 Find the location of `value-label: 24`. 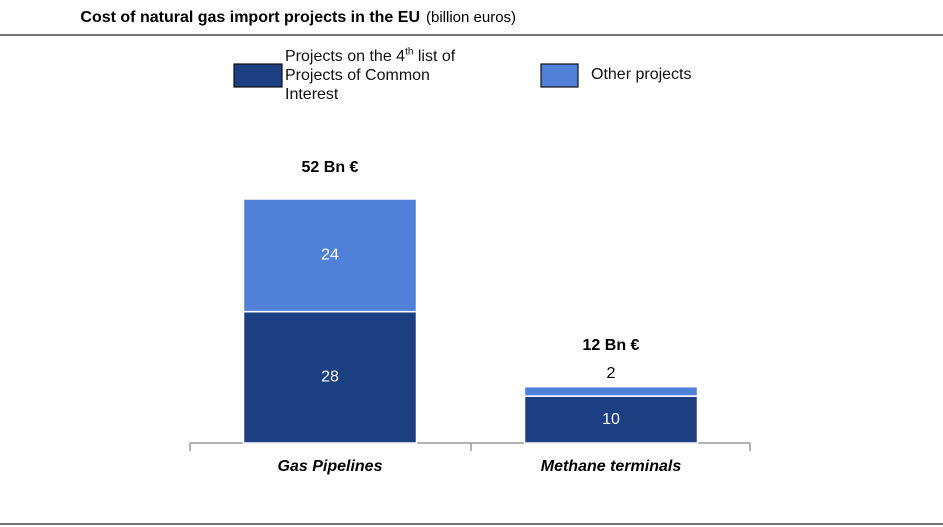

value-label: 24 is located at coordinates (330, 255).